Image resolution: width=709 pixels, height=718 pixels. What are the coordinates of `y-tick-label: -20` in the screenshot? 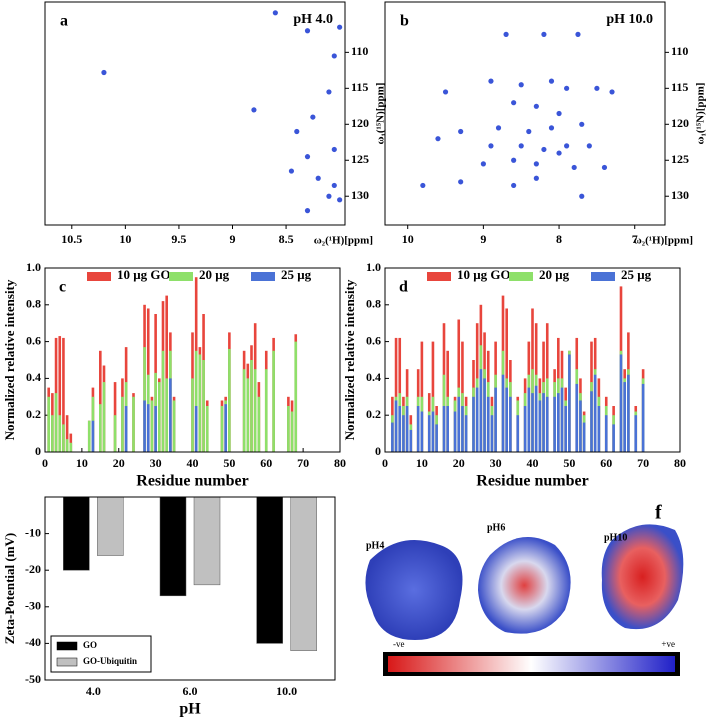 It's located at (33, 569).